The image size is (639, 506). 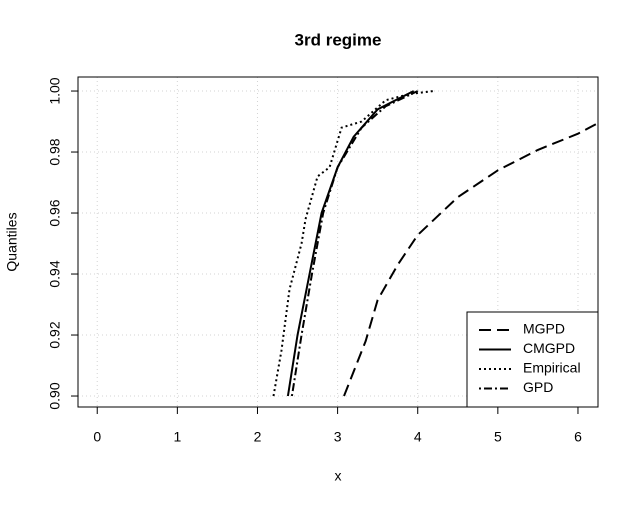 I want to click on y-tick-label: 1.00, so click(x=55, y=90).